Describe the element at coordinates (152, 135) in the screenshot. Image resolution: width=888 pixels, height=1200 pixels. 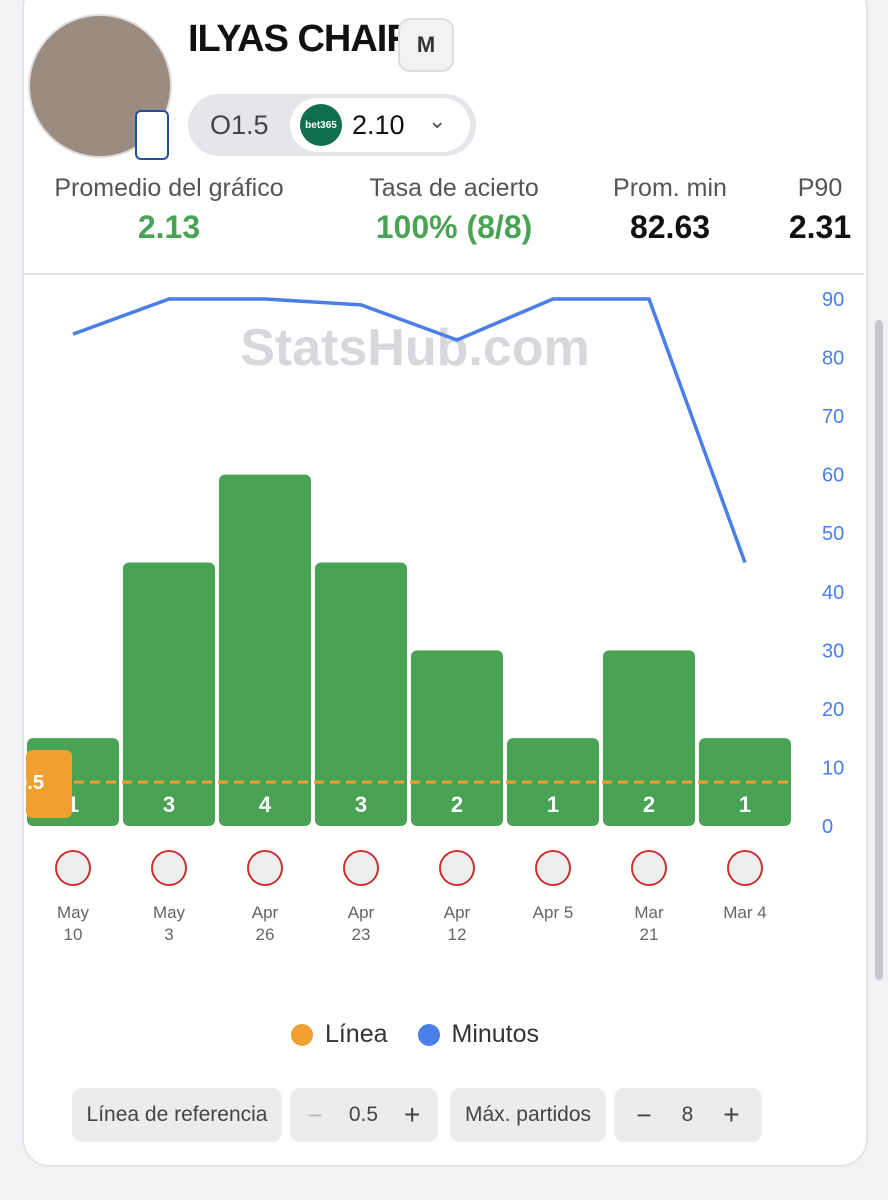
I see `club-badge` at that location.